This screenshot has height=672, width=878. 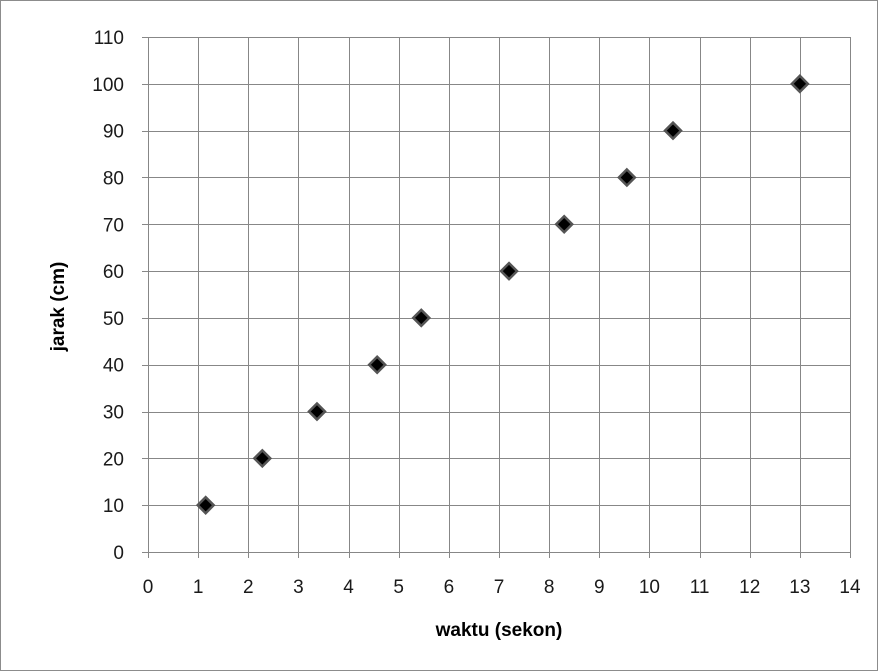 I want to click on x-tick-label: 4, so click(x=348, y=587).